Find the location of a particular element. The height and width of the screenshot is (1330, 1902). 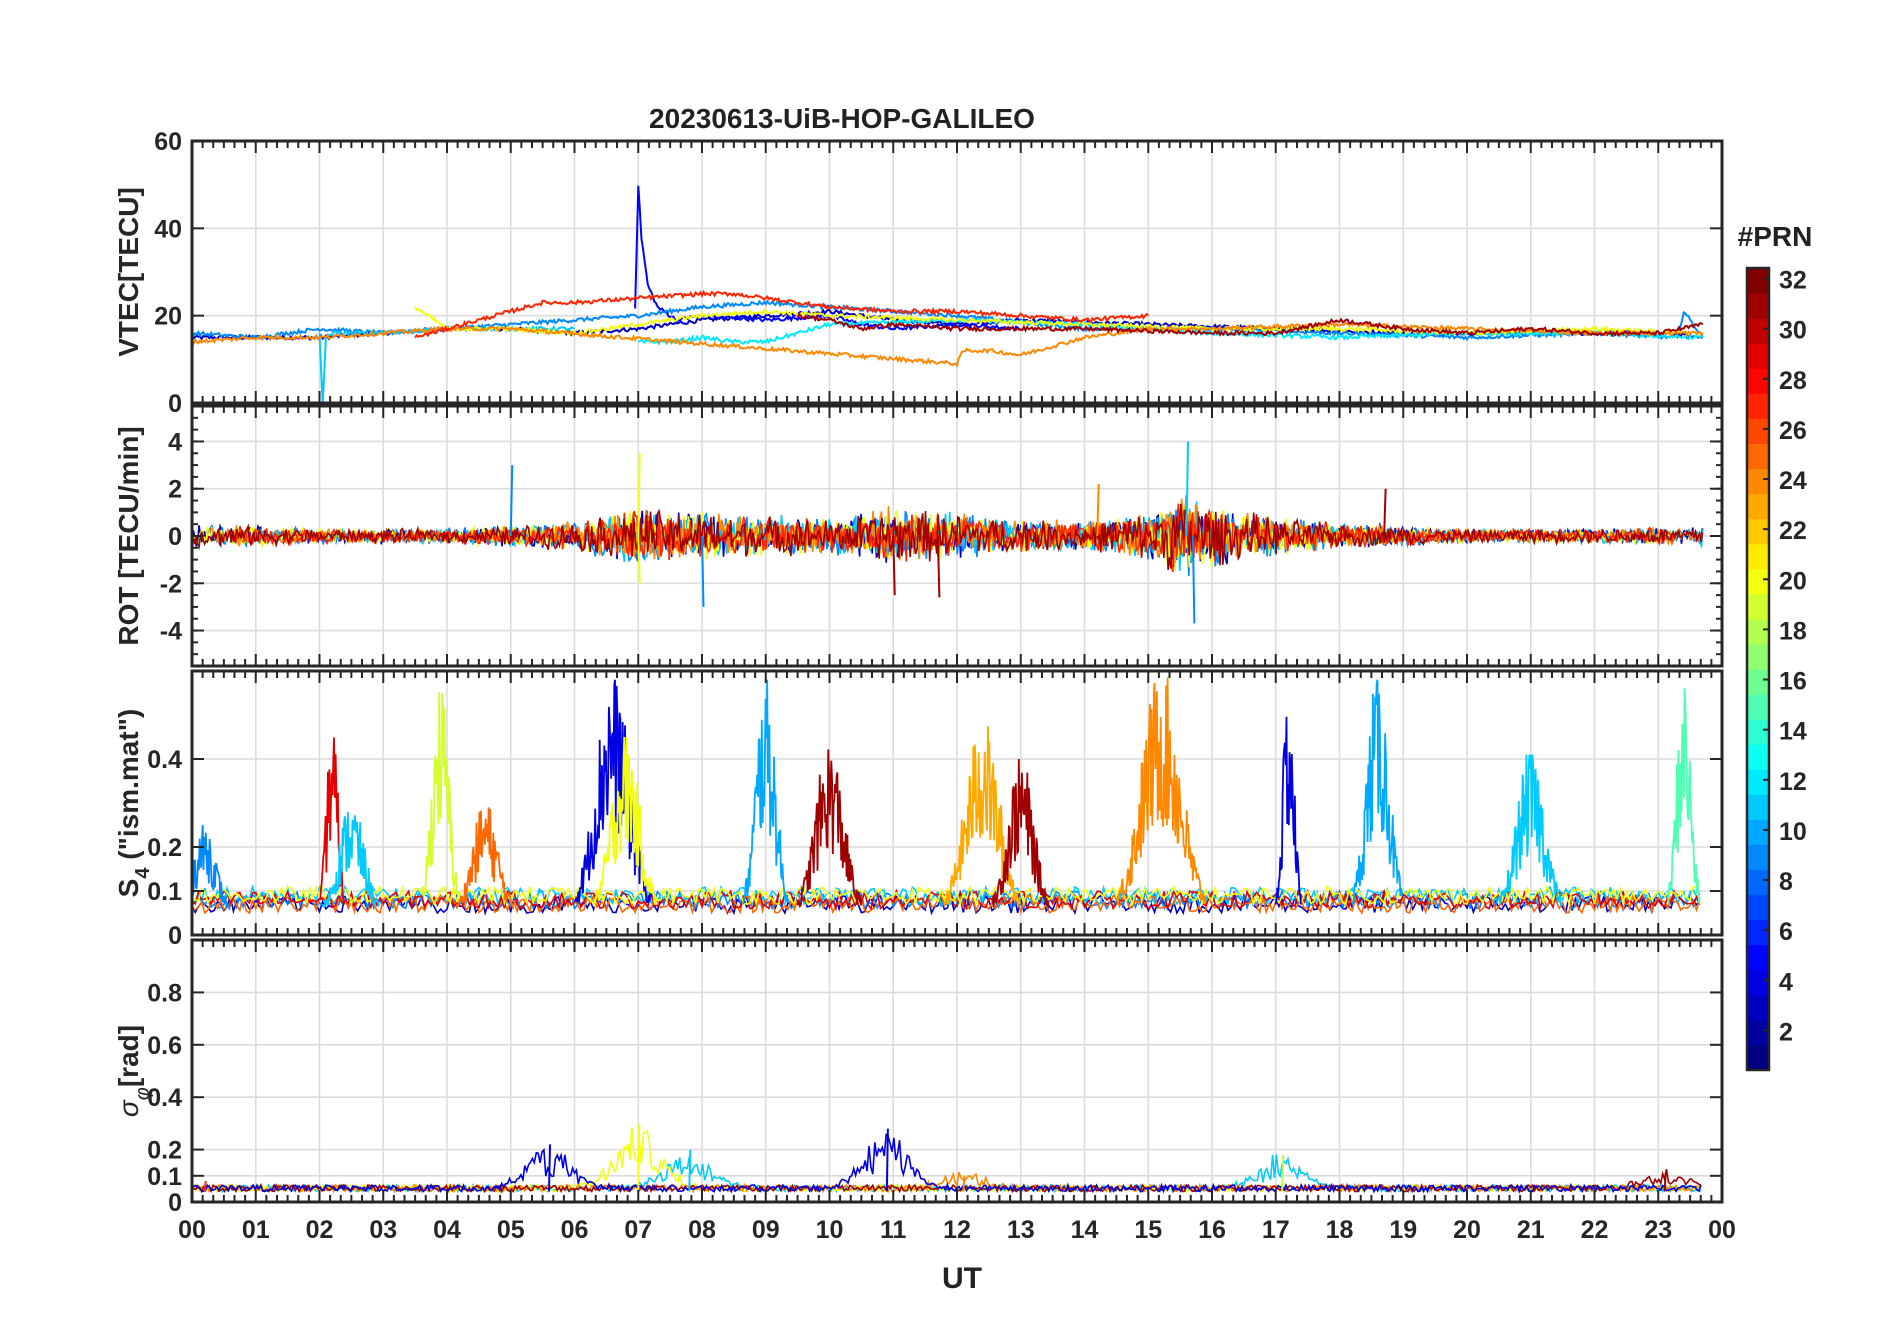

x-tick-label: 21 is located at coordinates (1531, 1230).